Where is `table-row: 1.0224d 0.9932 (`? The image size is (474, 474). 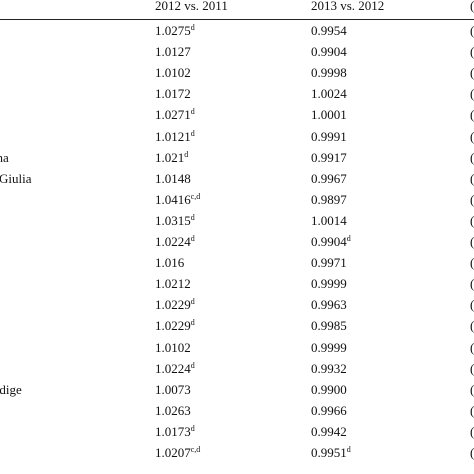
table-row: 1.0224d 0.9932 ( is located at coordinates (237, 368).